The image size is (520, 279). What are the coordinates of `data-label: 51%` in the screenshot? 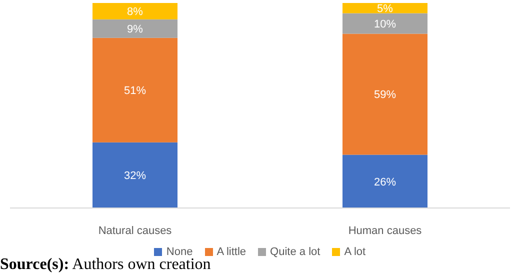 It's located at (135, 91).